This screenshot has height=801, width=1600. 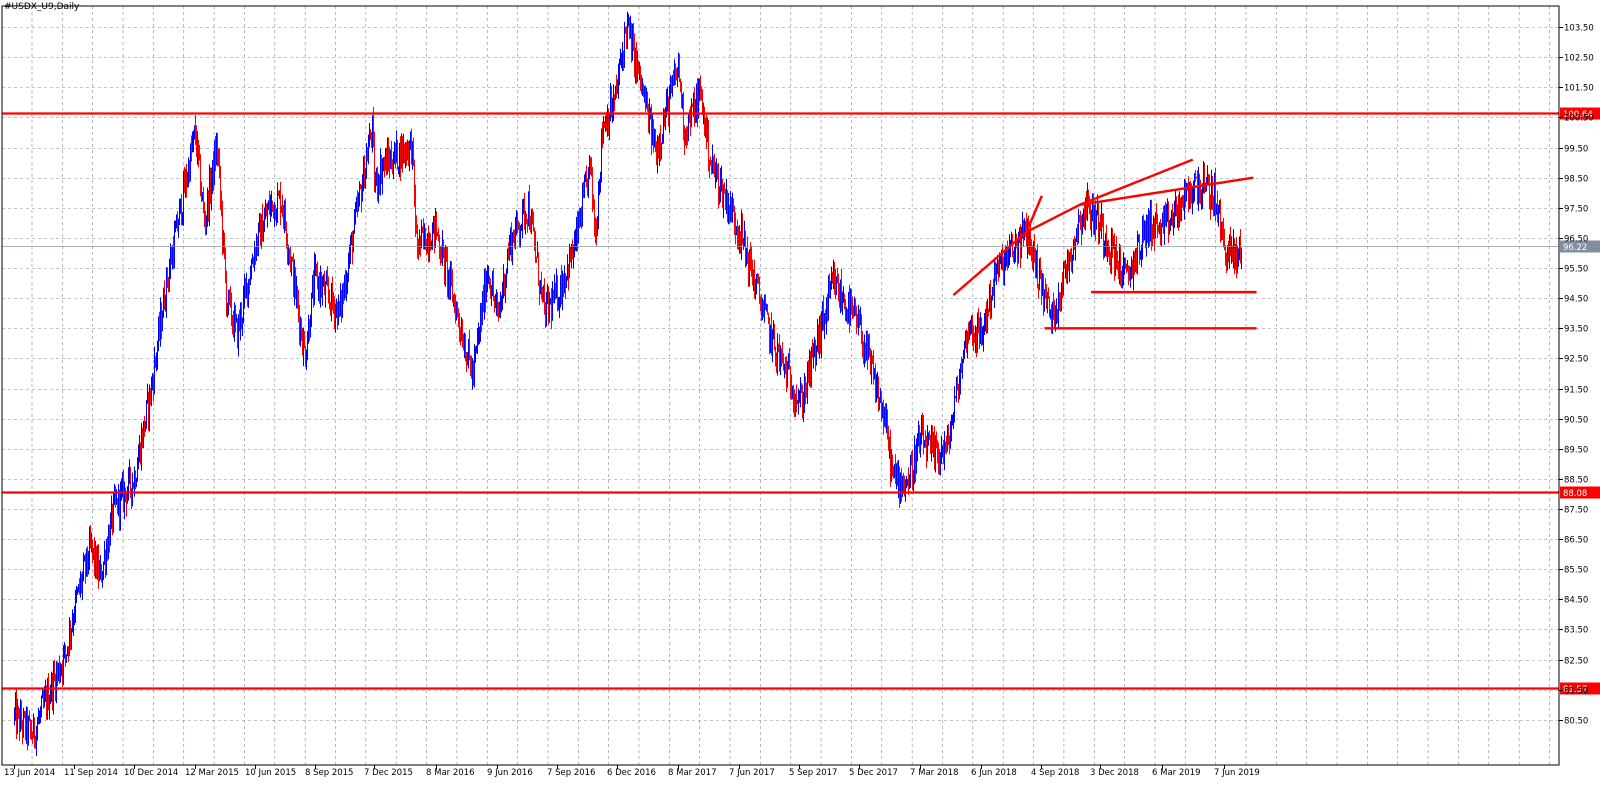 What do you see at coordinates (752, 773) in the screenshot?
I see `x-tick-label: 7 Jun 2017` at bounding box center [752, 773].